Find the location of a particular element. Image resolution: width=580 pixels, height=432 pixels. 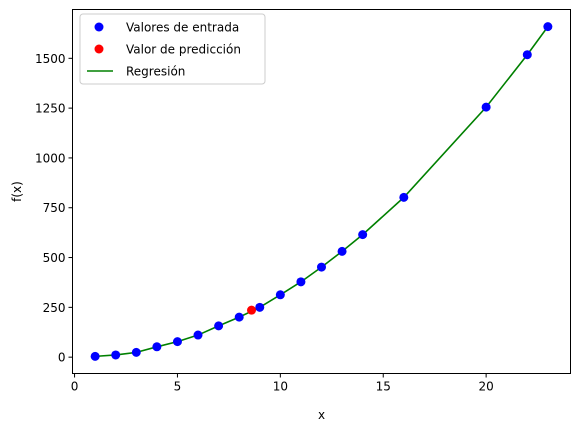

y-tick-label: 250 is located at coordinates (54, 308).